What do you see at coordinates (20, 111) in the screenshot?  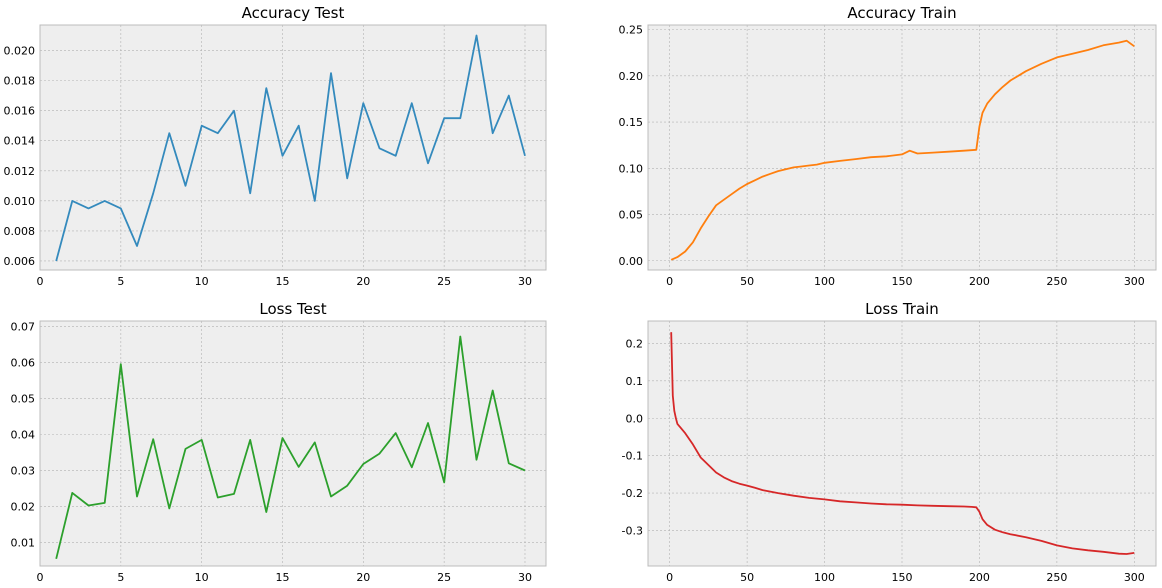 I see `y-tick-label: 0.016` at bounding box center [20, 111].